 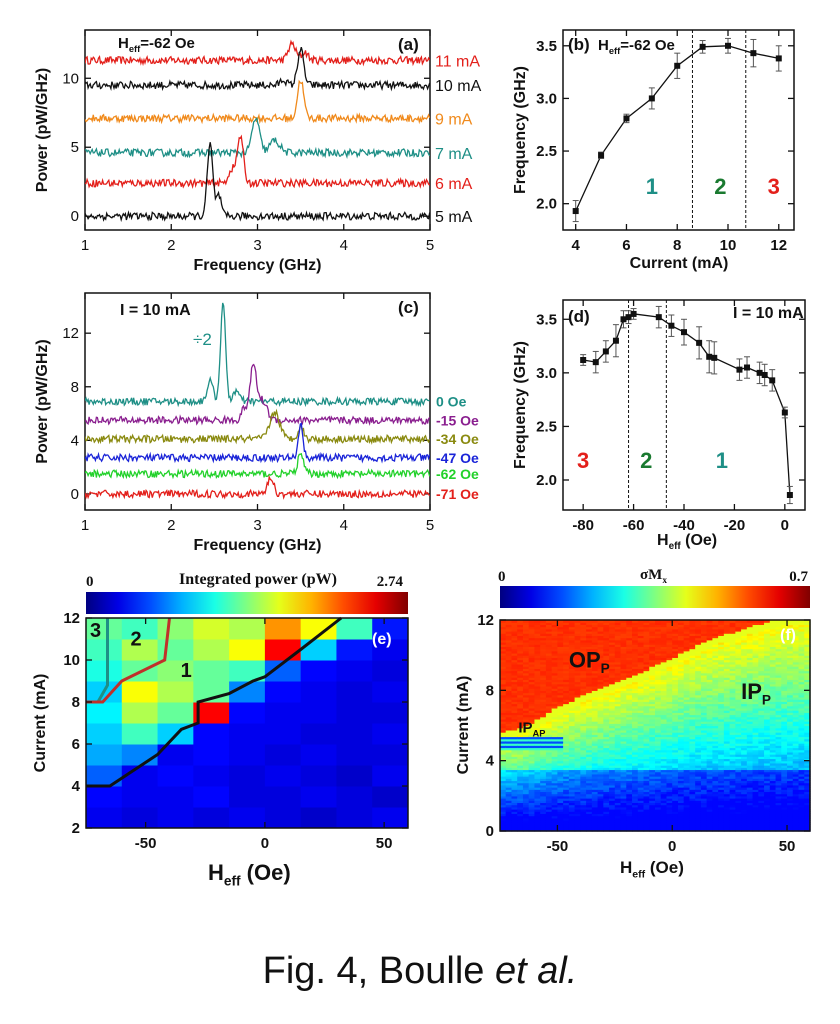 I want to click on heatmap-cell, so click(x=318, y=629).